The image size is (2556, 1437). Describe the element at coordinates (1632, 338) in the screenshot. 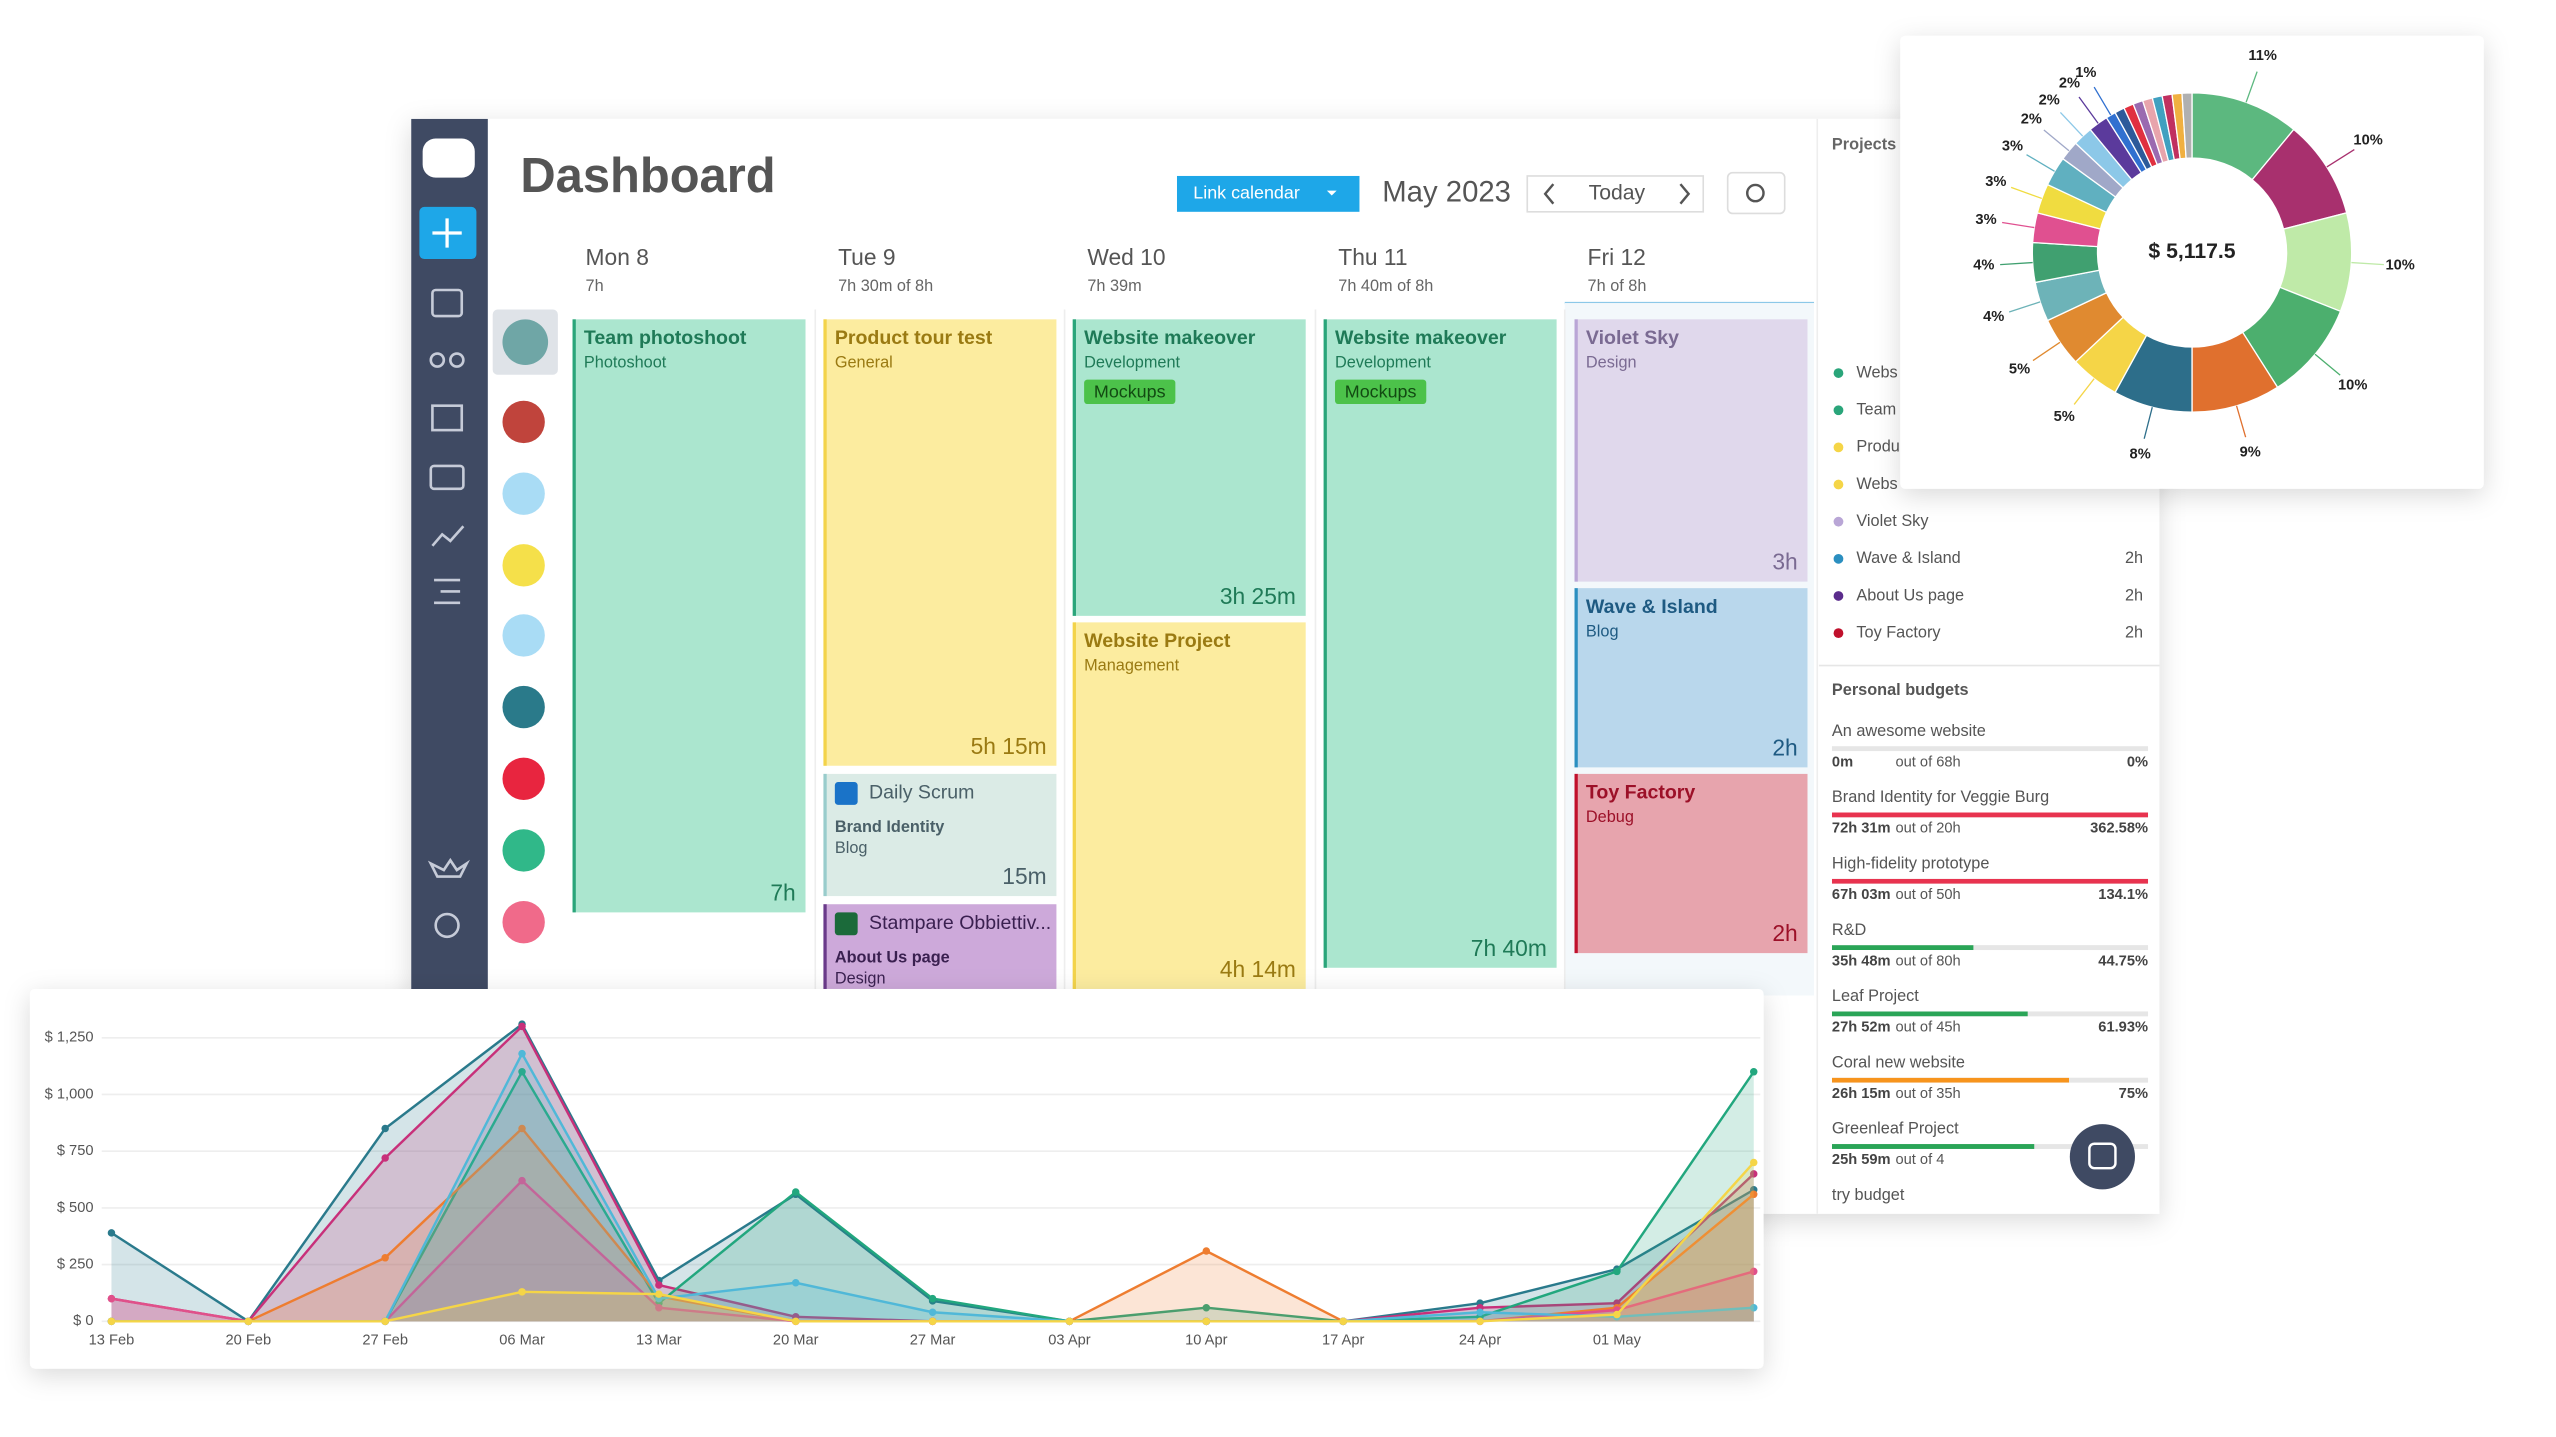

I see `event-title: Violet Sky` at that location.